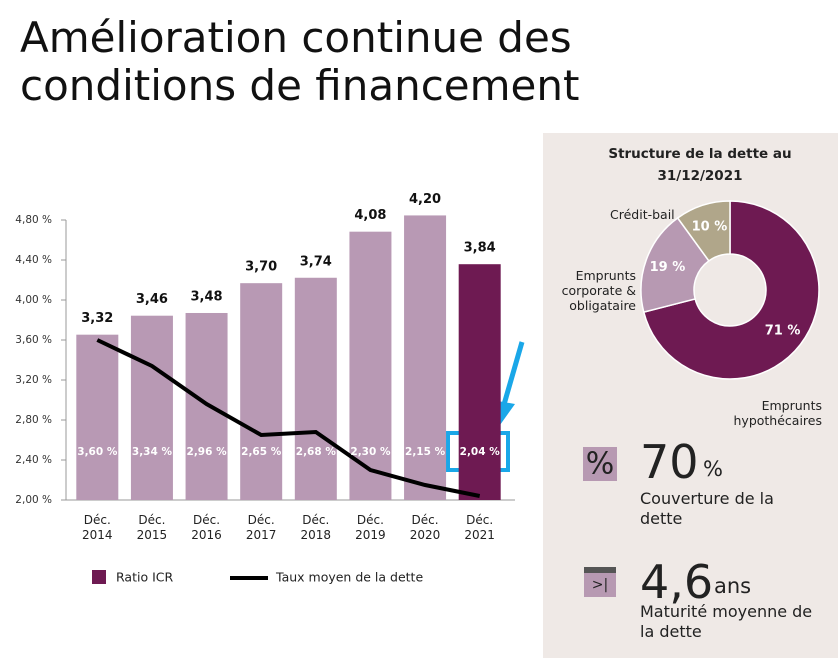  I want to click on x-tick-label: Déc. 2019, so click(370, 527).